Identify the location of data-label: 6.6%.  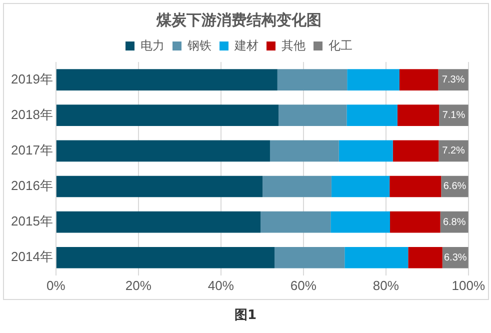
(454, 186).